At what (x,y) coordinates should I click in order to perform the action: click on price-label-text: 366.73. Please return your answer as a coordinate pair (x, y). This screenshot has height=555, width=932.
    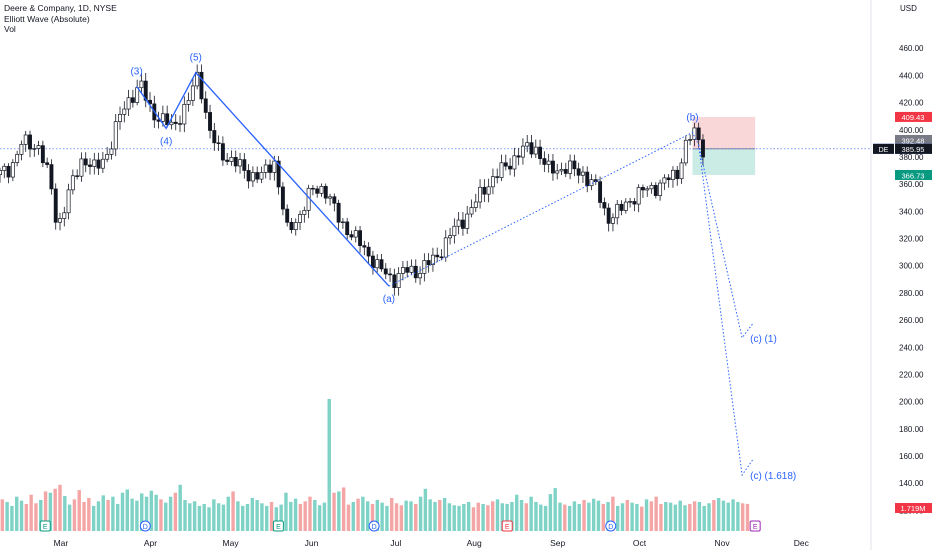
    Looking at the image, I should click on (913, 175).